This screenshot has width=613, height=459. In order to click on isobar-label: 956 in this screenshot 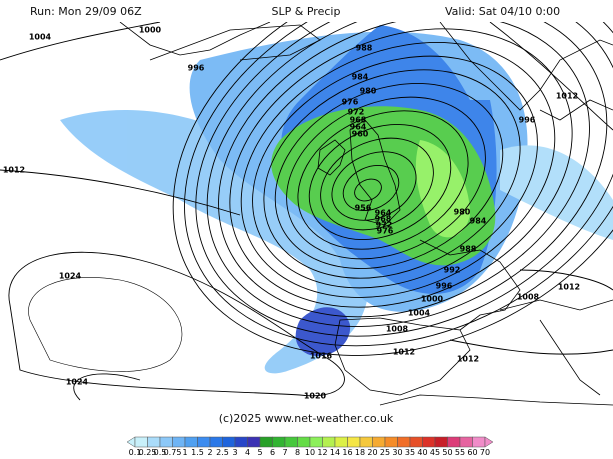, I will do `click(363, 208)`.